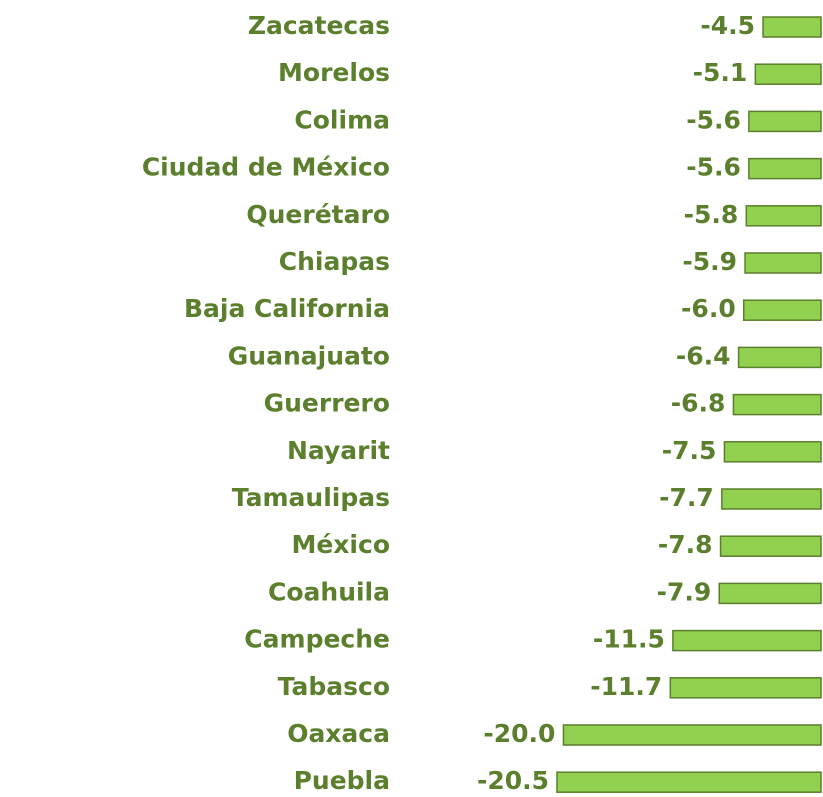 This screenshot has height=797, width=823. What do you see at coordinates (626, 686) in the screenshot?
I see `value-label: -11.7` at bounding box center [626, 686].